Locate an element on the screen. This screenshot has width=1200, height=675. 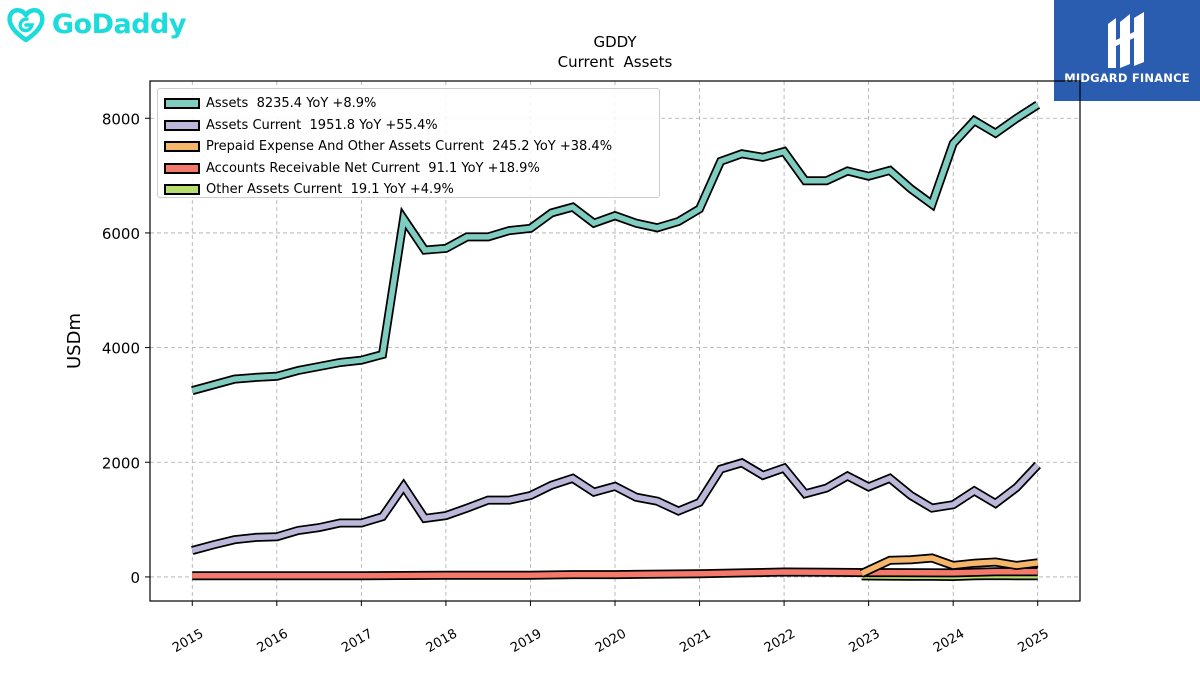
y-tick-label: 6000 is located at coordinates (121, 234).